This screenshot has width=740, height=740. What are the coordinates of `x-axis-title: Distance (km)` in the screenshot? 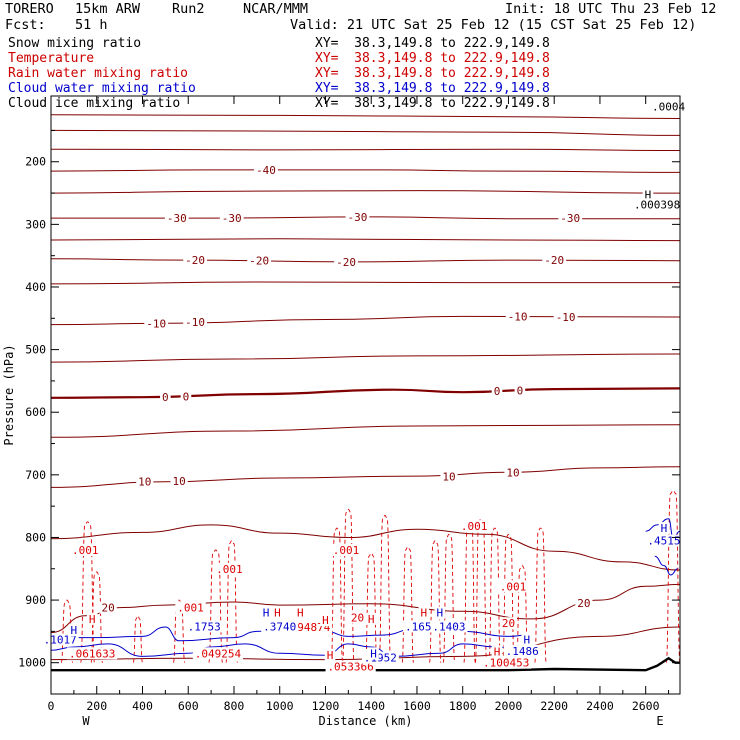 It's located at (366, 721).